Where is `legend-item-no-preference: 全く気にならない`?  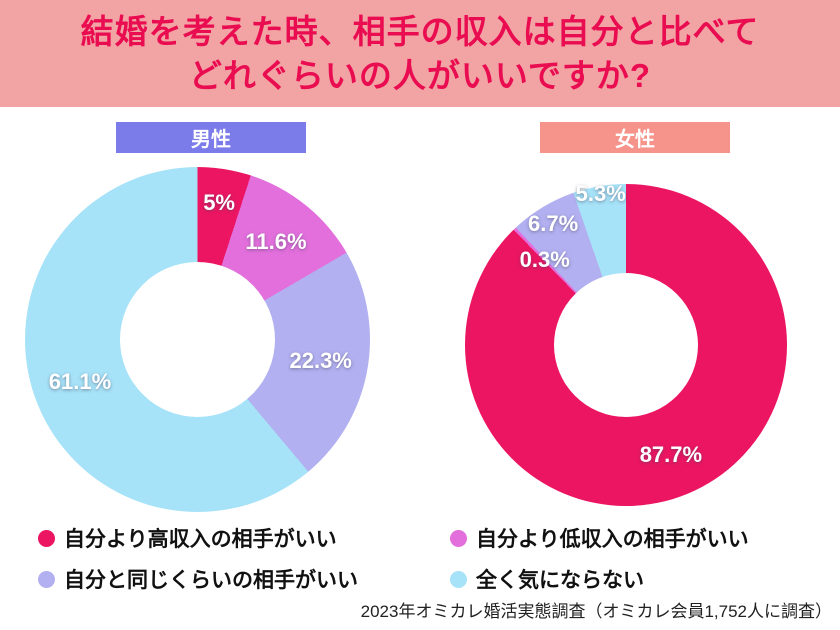 legend-item-no-preference: 全く気にならない is located at coordinates (630, 579).